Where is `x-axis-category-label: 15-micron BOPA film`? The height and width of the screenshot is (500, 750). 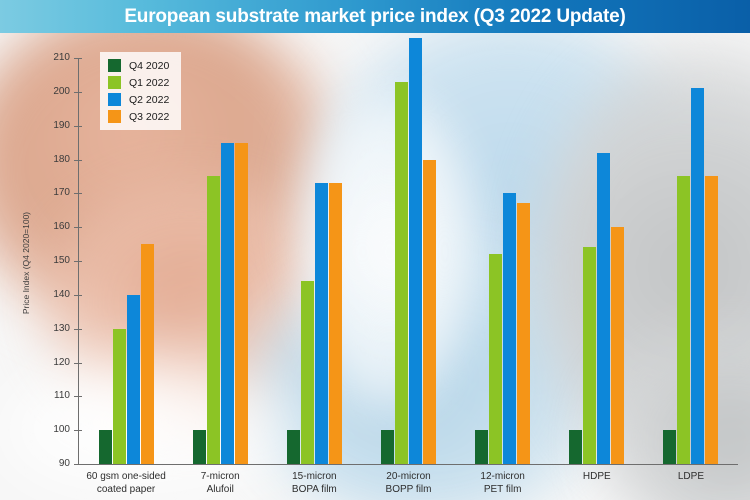
x-axis-category-label: 15-micron BOPA film is located at coordinates (314, 483).